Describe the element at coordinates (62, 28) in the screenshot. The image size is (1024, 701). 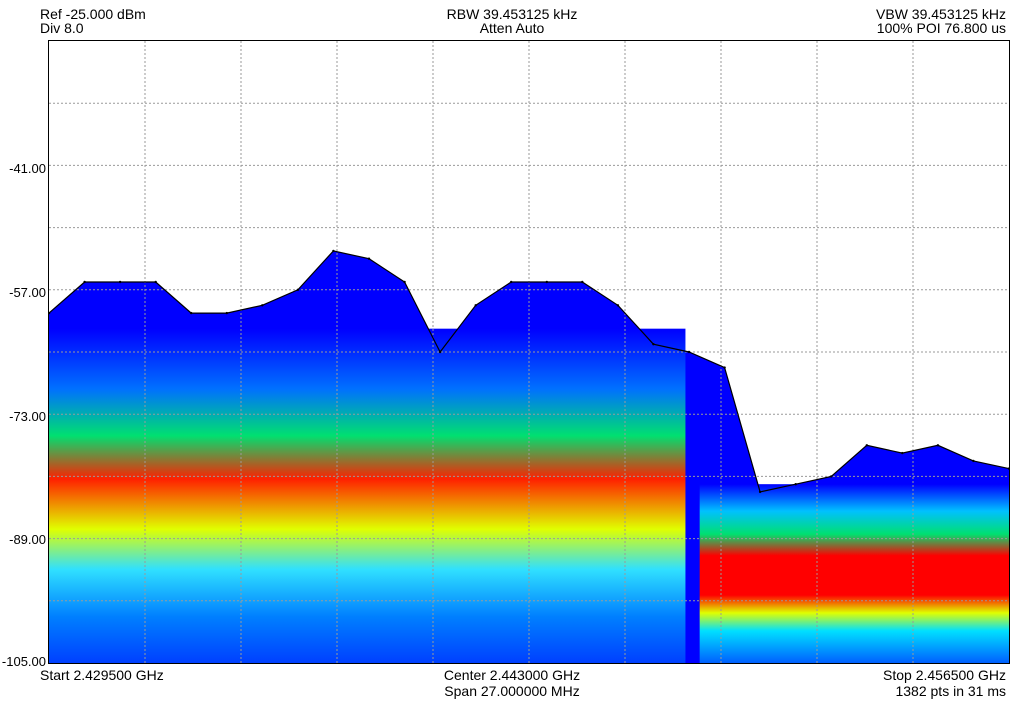
I see `div-scale: Div 8.0` at that location.